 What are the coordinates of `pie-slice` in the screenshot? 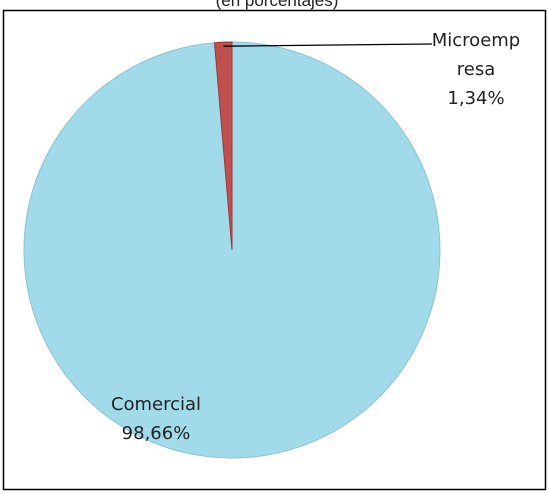 It's located at (223, 146).